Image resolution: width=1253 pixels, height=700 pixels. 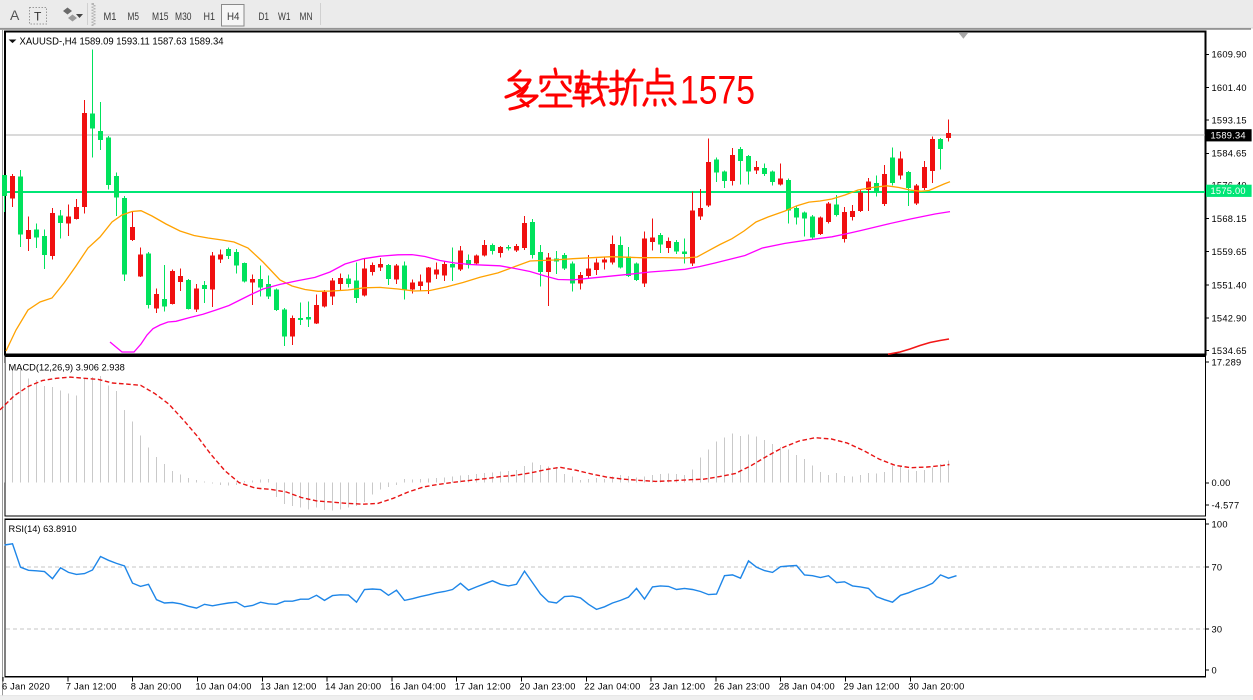 What do you see at coordinates (233, 17) in the screenshot?
I see `svg-text: H4` at bounding box center [233, 17].